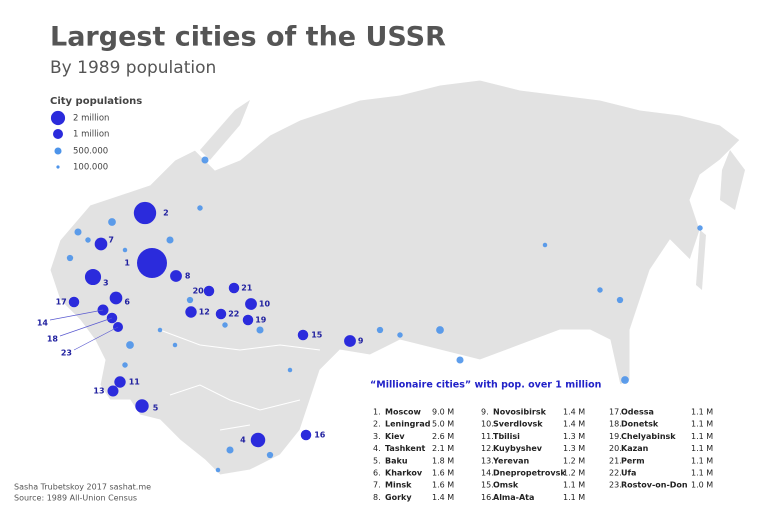 The width and height of the screenshot is (768, 512). What do you see at coordinates (506, 485) in the screenshot?
I see `table-city: Omsk` at bounding box center [506, 485].